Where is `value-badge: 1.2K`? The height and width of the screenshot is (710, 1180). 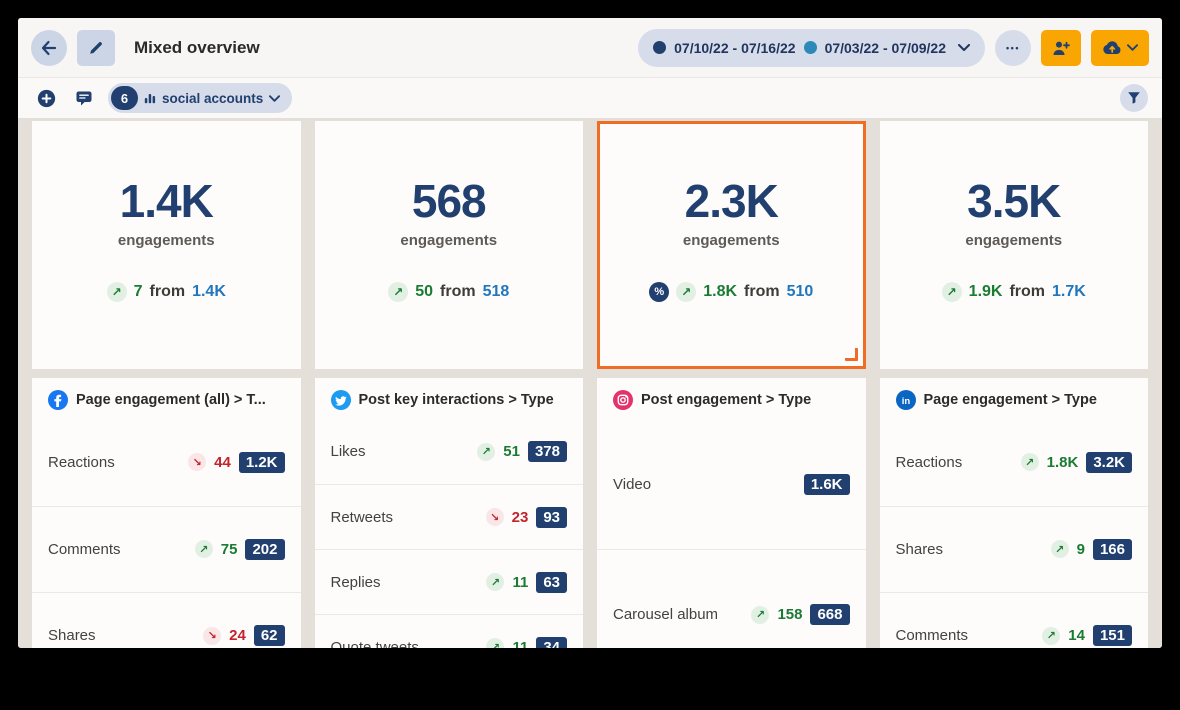 value-badge: 1.2K is located at coordinates (261, 462).